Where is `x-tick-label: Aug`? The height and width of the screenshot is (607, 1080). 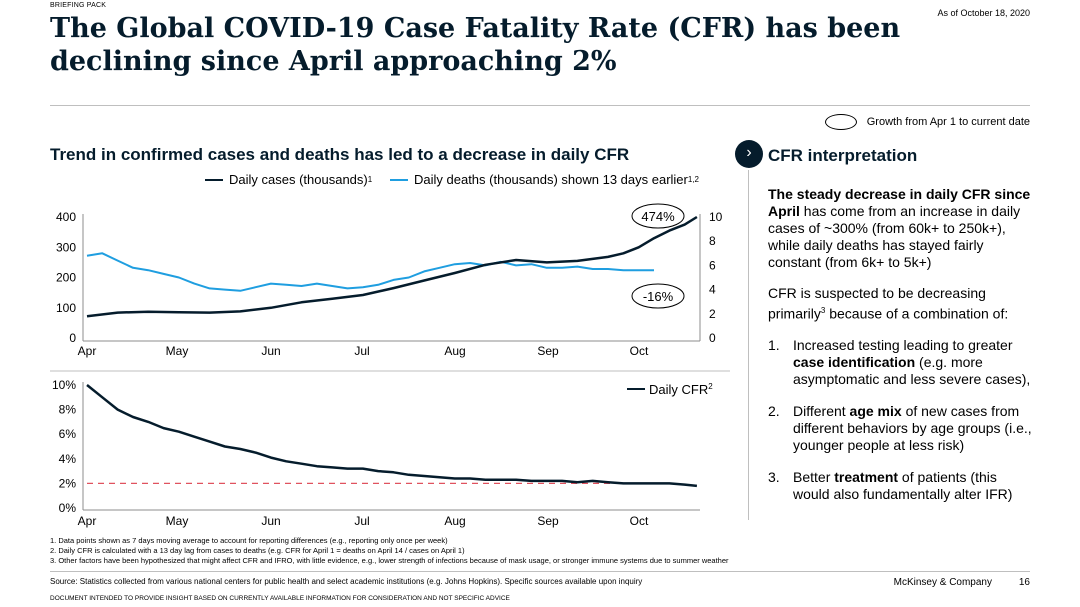
x-tick-label: Aug is located at coordinates (454, 351).